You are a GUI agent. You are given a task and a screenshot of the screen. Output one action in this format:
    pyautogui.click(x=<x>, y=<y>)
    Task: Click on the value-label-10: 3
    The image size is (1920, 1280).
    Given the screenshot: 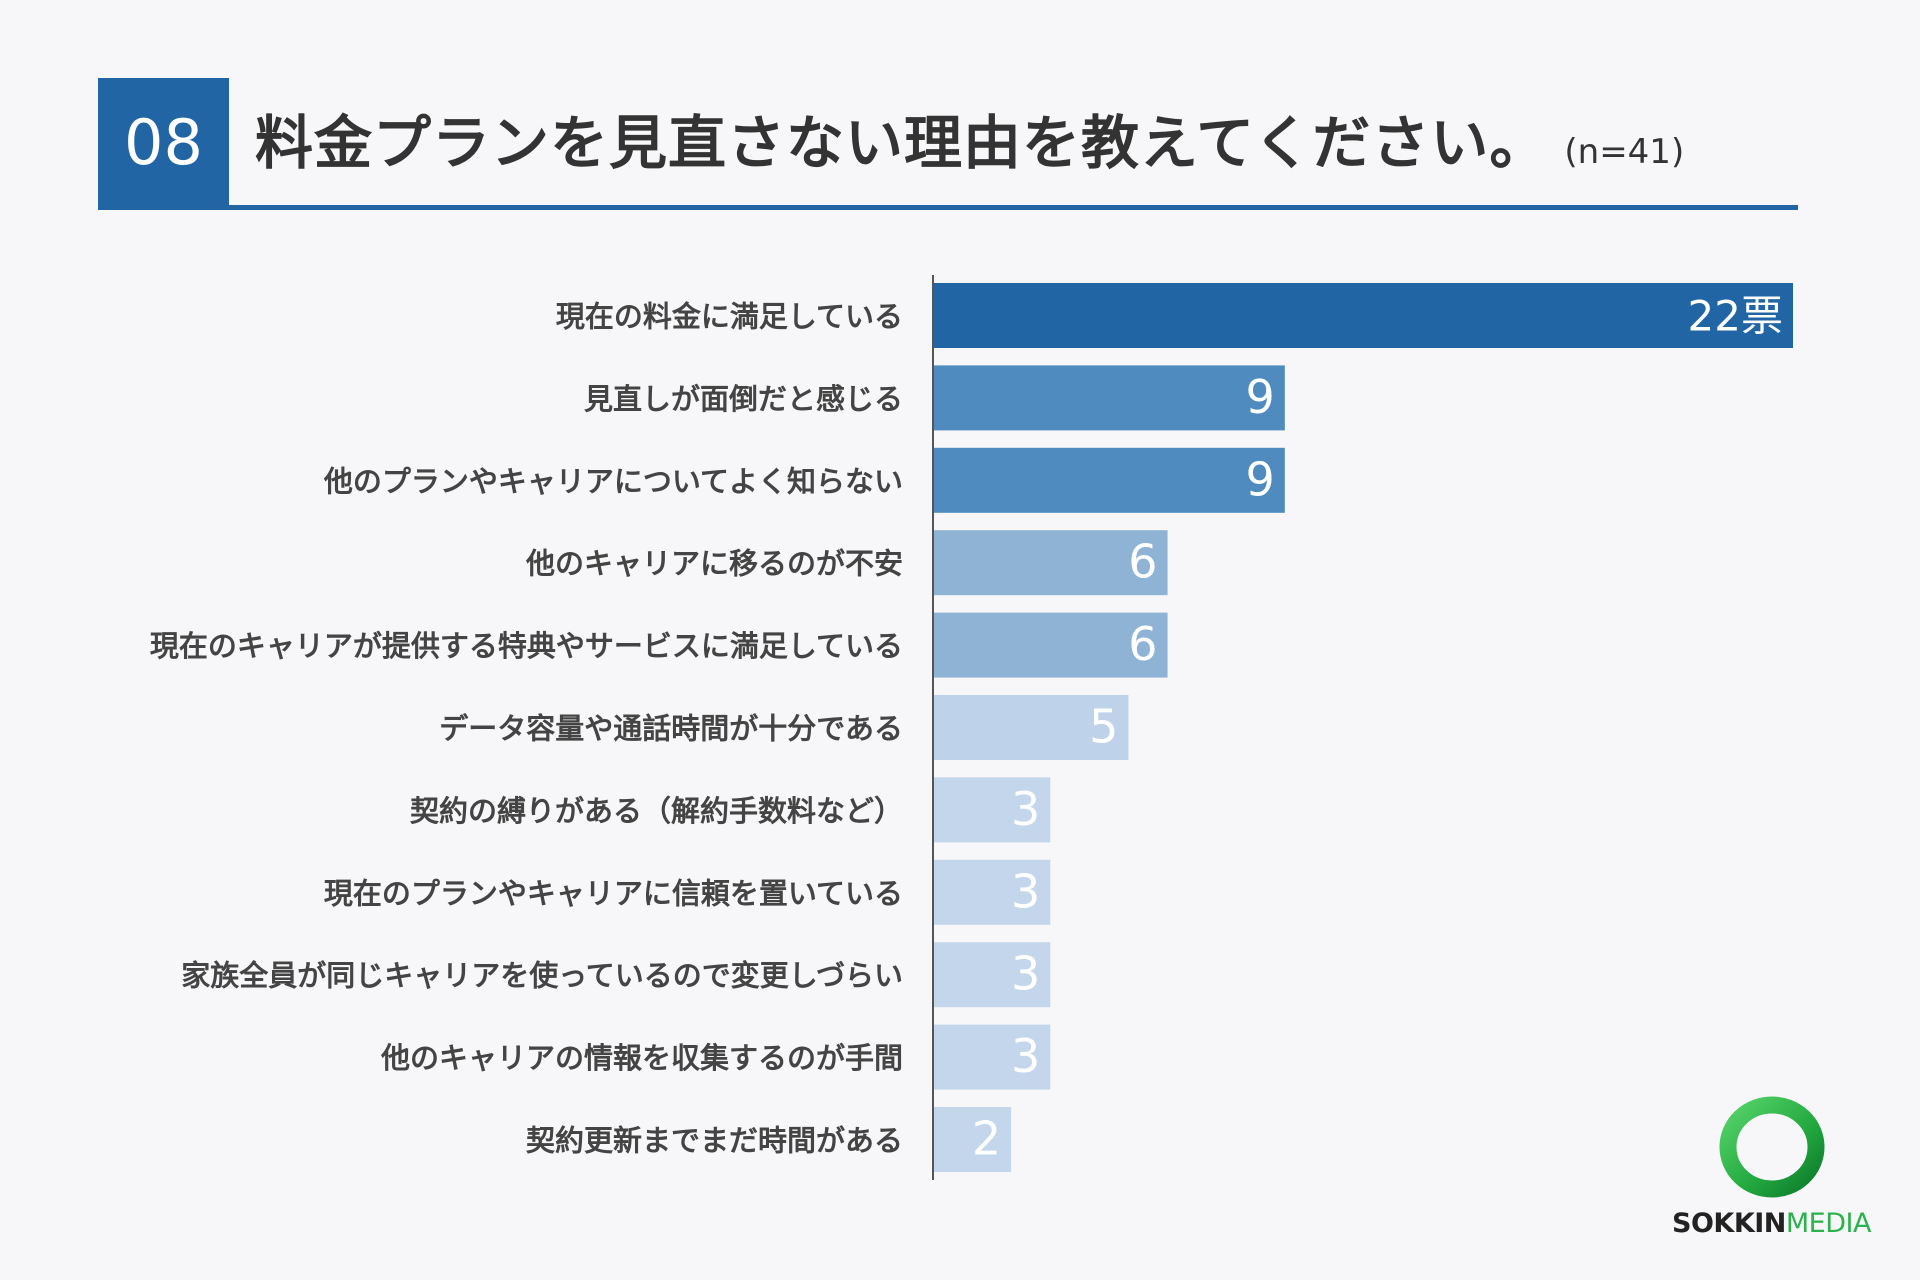 What is the action you would take?
    pyautogui.click(x=1025, y=1056)
    